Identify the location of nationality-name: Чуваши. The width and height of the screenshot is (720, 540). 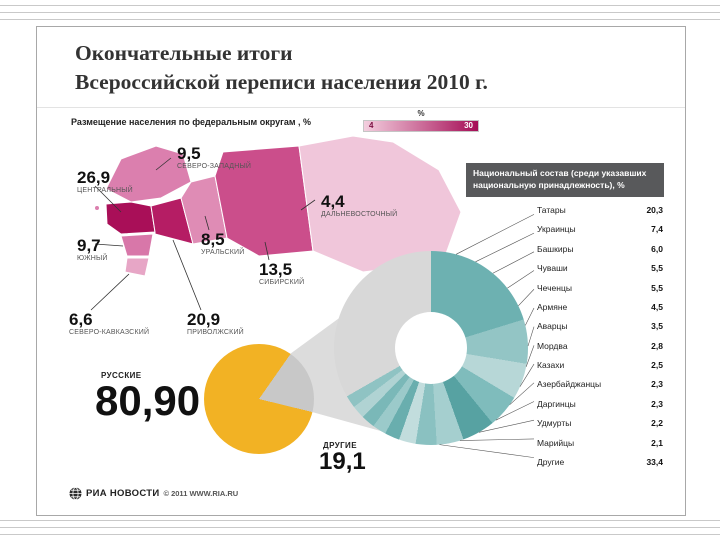
(552, 268).